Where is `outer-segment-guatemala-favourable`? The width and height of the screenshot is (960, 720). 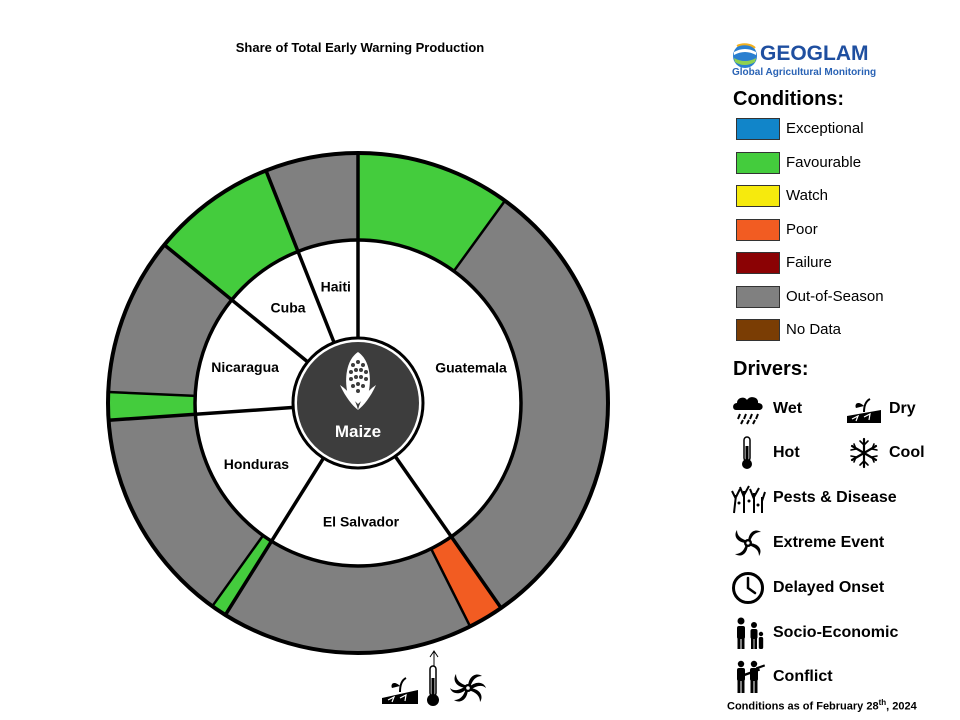 outer-segment-guatemala-favourable is located at coordinates (431, 212).